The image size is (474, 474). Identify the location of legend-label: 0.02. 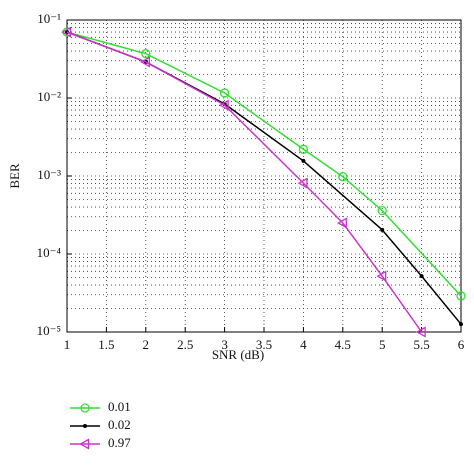
(119, 424).